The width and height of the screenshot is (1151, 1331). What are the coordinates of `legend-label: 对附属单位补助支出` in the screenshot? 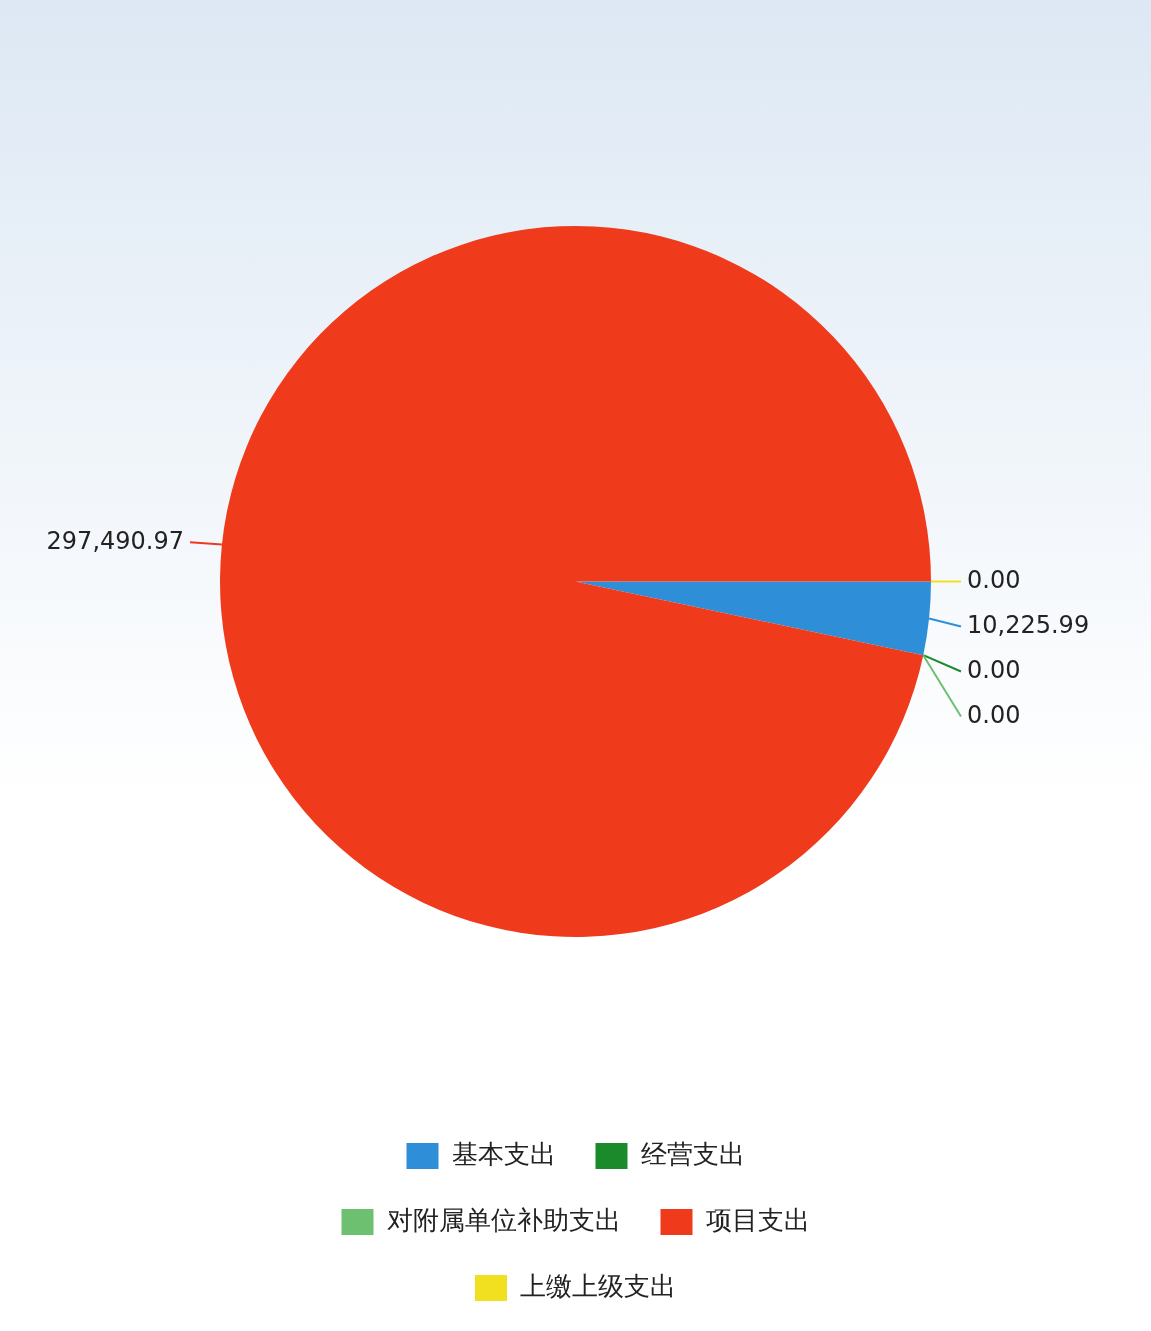 It's located at (503, 1219).